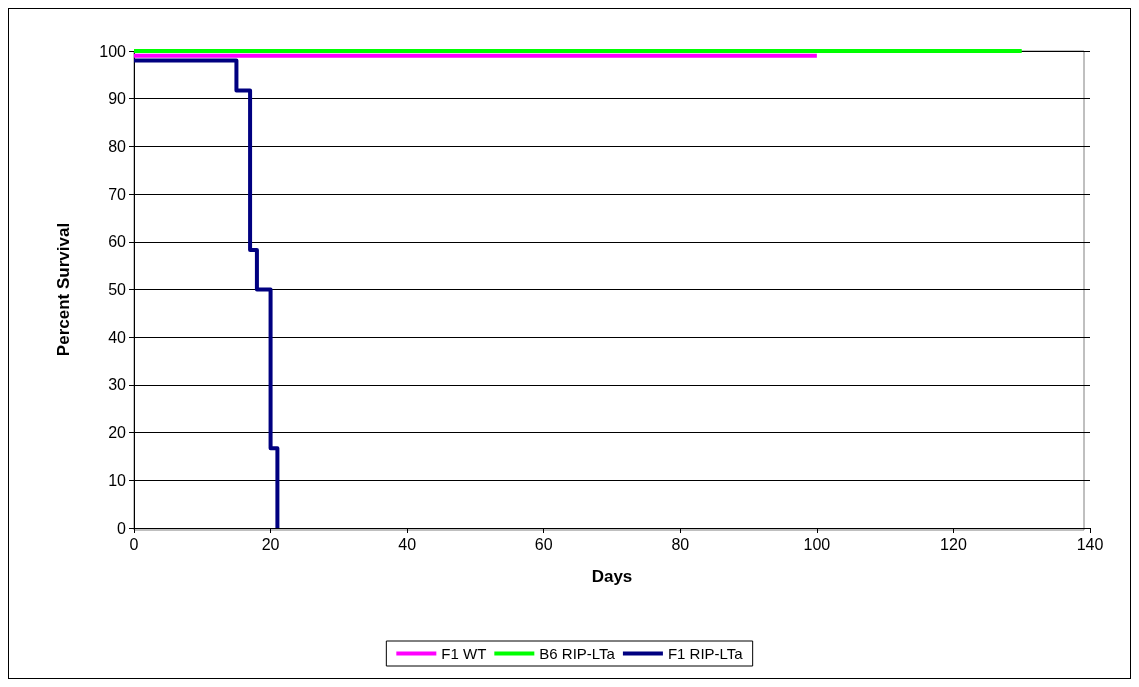 This screenshot has height=687, width=1139. What do you see at coordinates (117, 146) in the screenshot?
I see `y-tick-label: 80` at bounding box center [117, 146].